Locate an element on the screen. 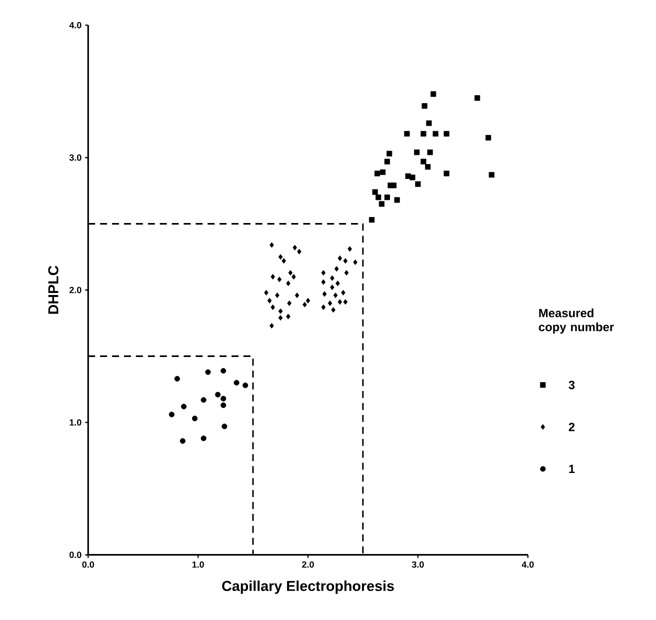 This screenshot has width=656, height=620. x-tick-label: 1.0 is located at coordinates (198, 564).